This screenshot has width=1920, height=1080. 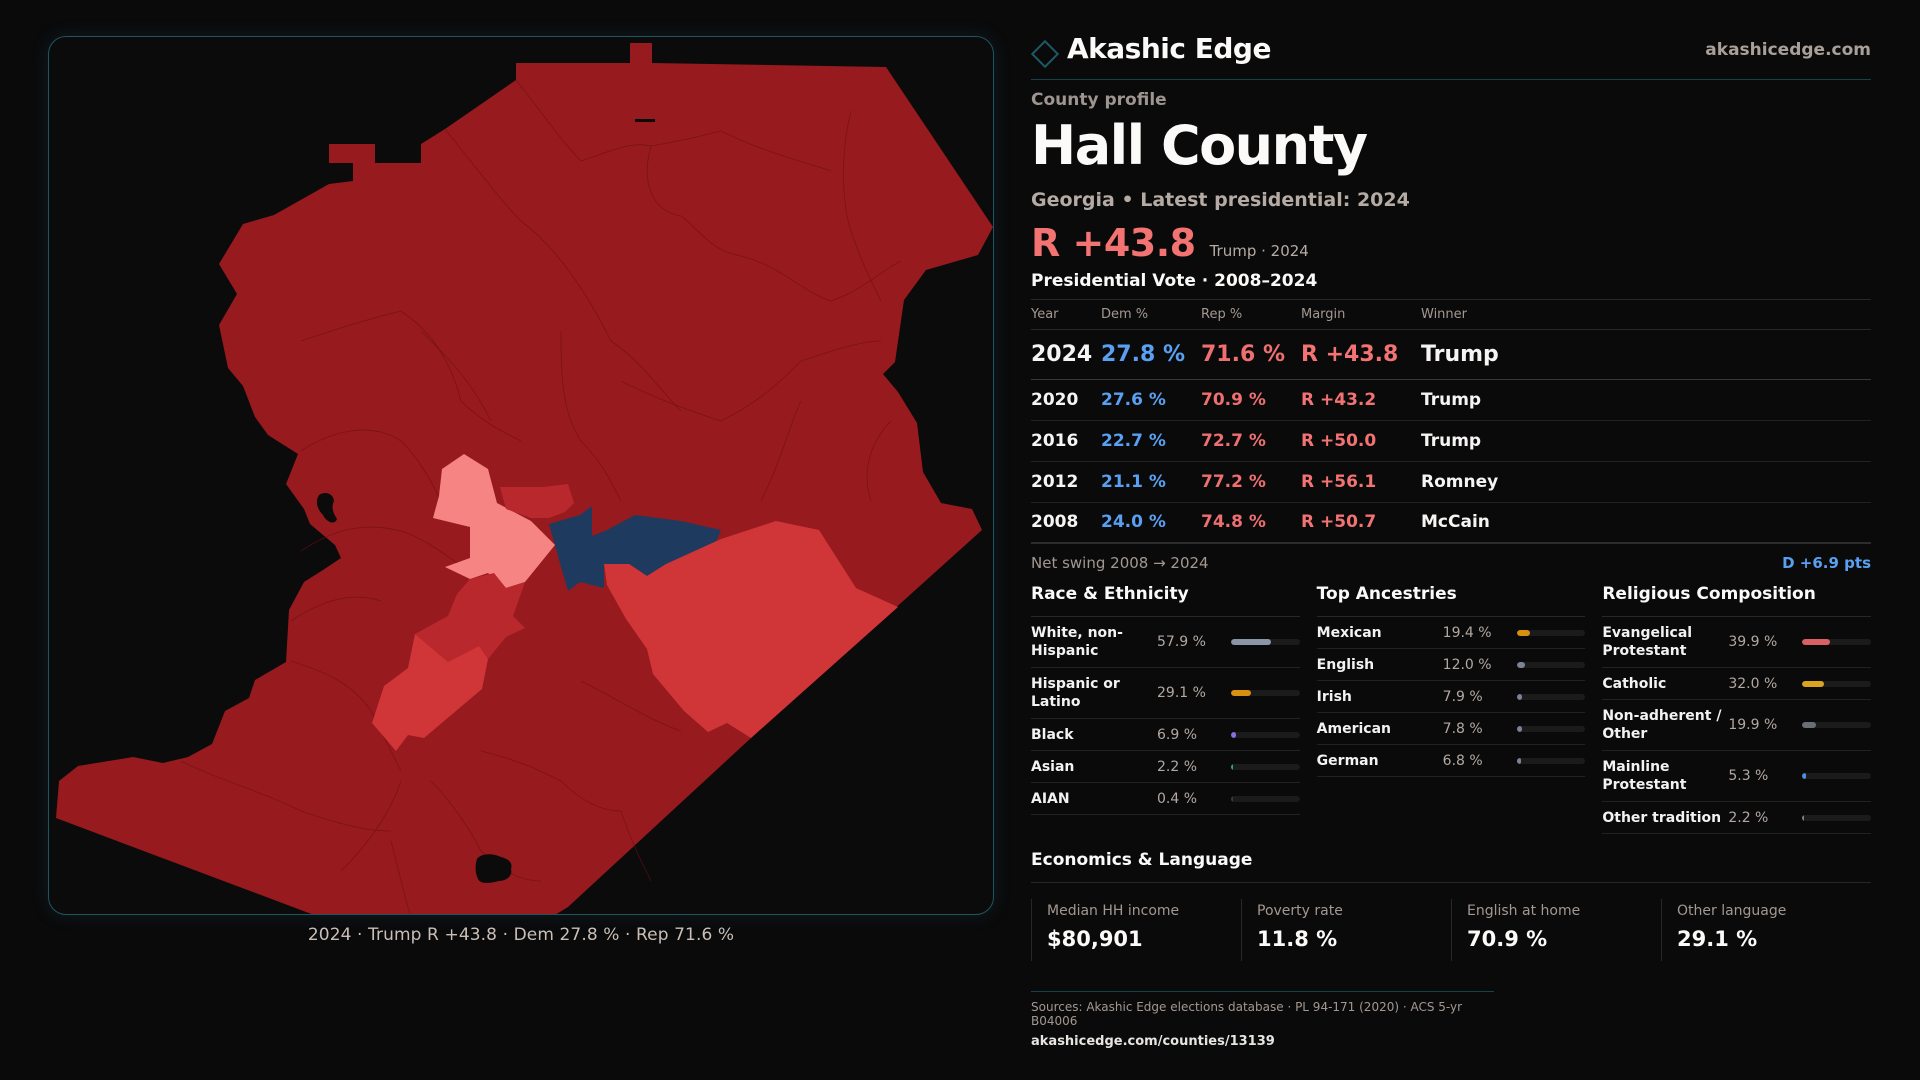 What do you see at coordinates (1451, 354) in the screenshot?
I see `table-row: 2024 27.8 % 71.6 % R +43.8 Trump` at bounding box center [1451, 354].